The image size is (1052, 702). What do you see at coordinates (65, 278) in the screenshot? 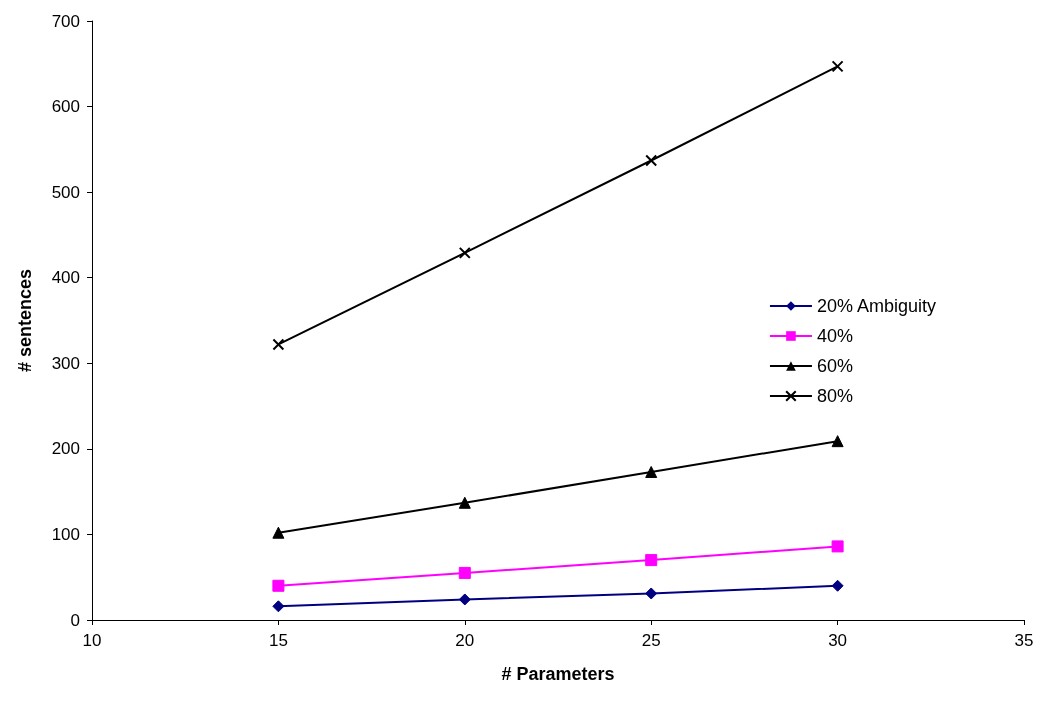
I see `y-tick-label: 400` at bounding box center [65, 278].